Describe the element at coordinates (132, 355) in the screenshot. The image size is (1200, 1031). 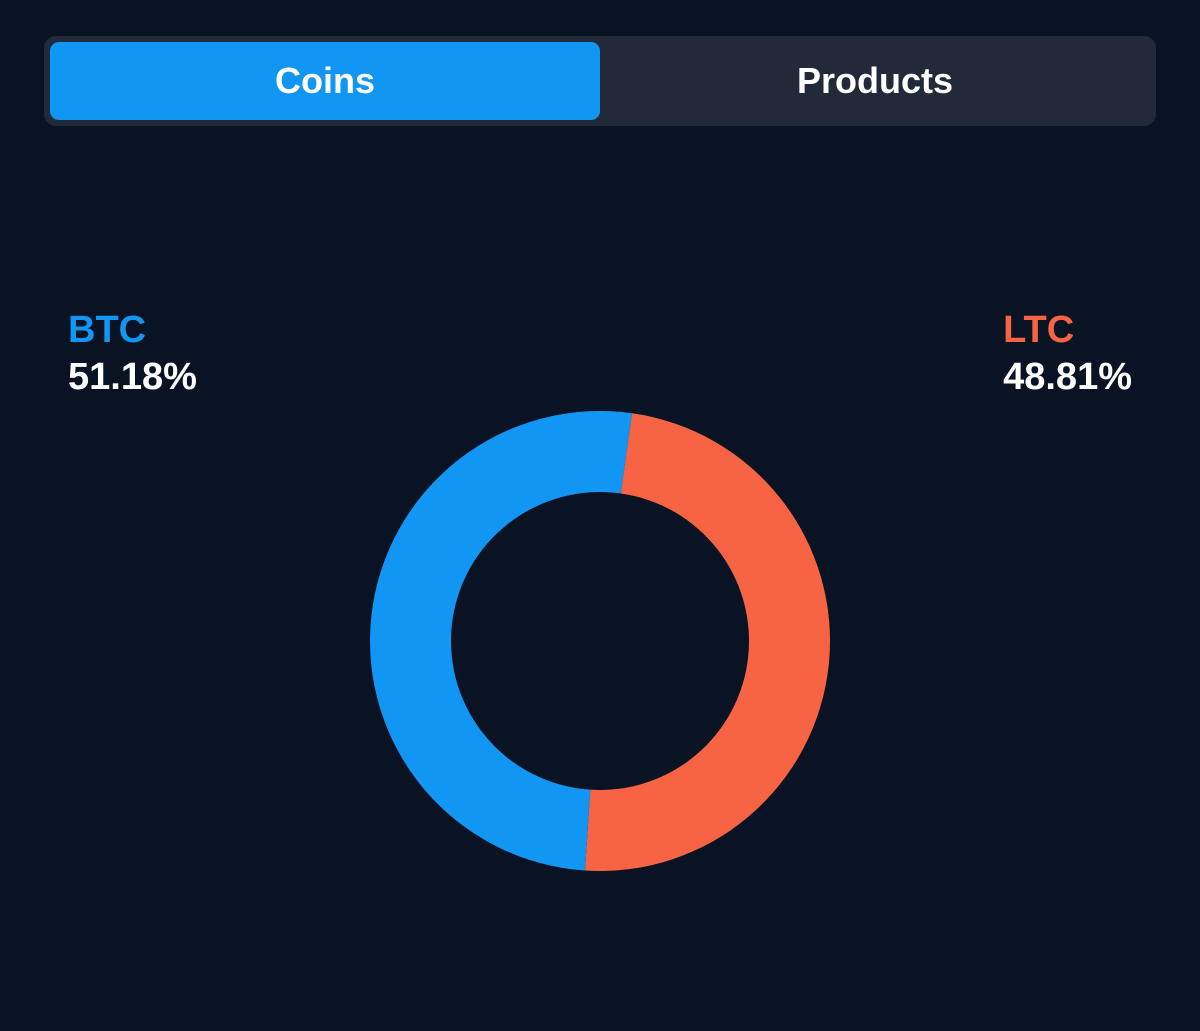
I see `legend-btc: BTC 51.18%` at that location.